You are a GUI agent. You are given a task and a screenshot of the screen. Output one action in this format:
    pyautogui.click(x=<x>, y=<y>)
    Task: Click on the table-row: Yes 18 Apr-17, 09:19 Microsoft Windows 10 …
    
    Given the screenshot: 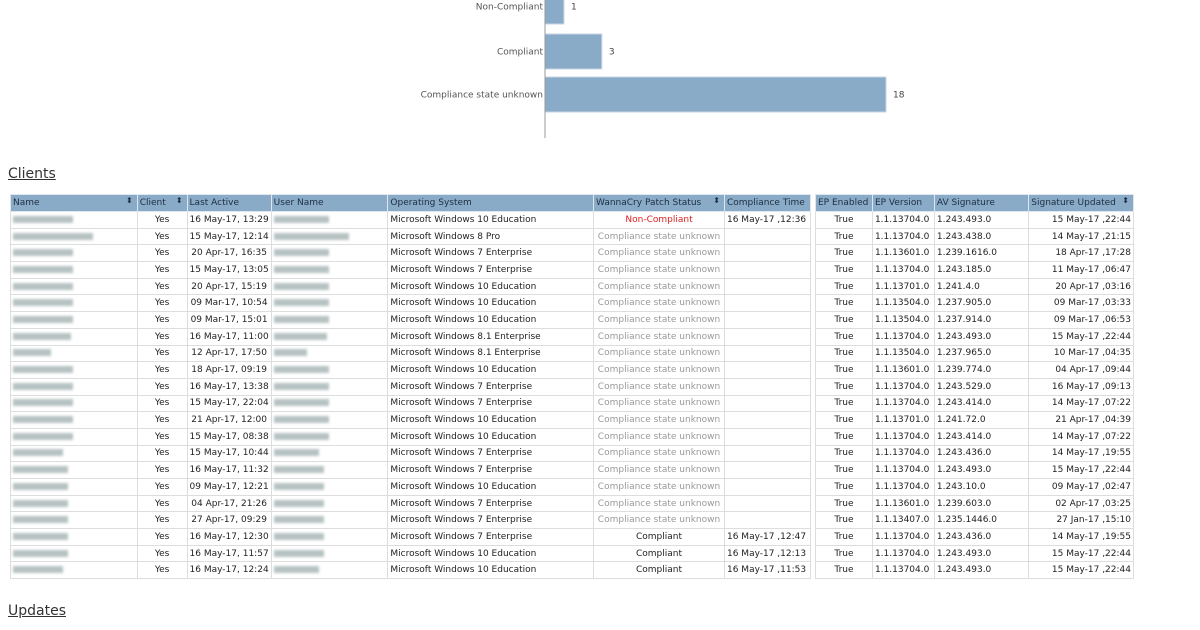 What is the action you would take?
    pyautogui.click(x=411, y=370)
    